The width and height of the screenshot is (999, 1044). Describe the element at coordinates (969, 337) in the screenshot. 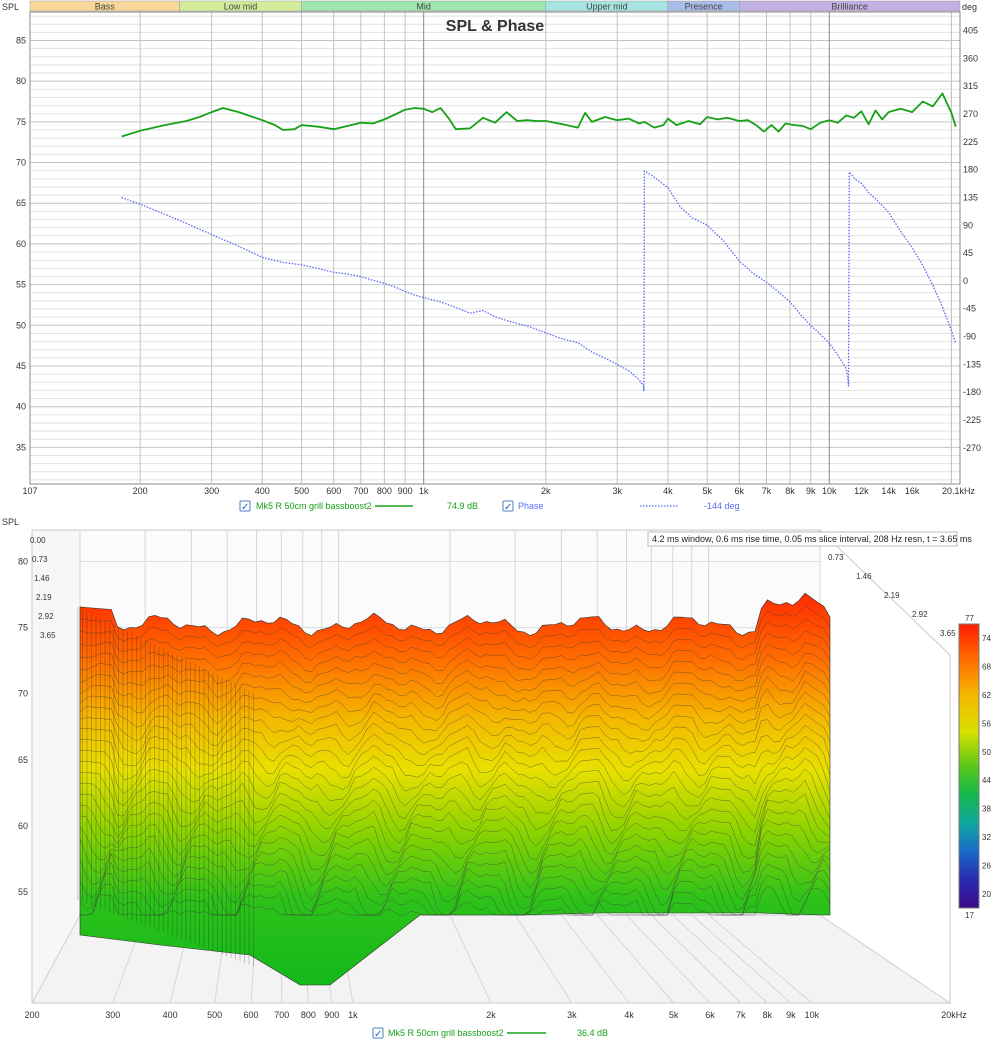

I see `y2-tick-label: -90` at that location.